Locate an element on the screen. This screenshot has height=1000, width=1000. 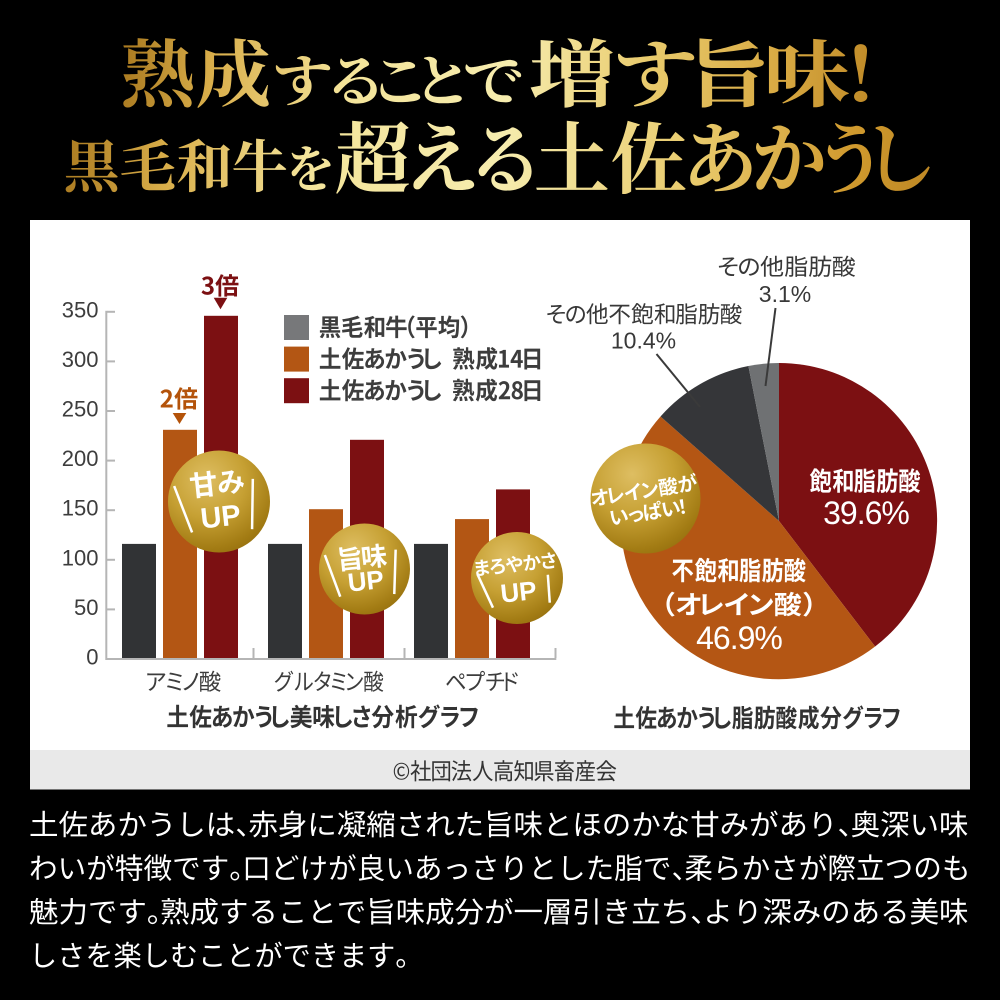
svg-text: 150 is located at coordinates (80, 508).